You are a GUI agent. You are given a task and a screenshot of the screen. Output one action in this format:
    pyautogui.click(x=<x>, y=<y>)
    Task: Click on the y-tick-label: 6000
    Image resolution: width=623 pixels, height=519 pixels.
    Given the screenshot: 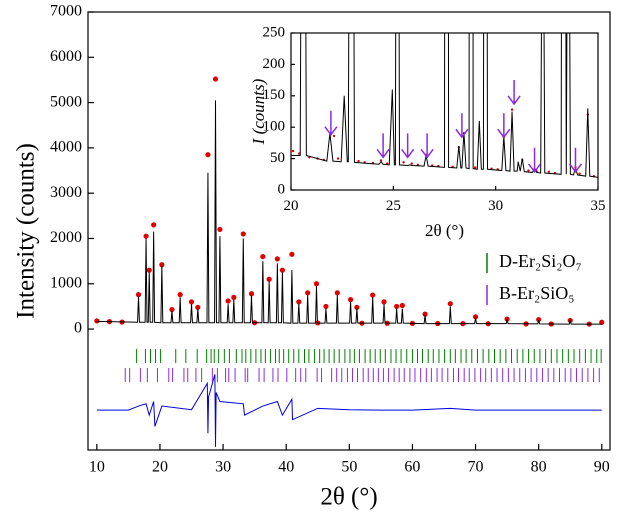 What is the action you would take?
    pyautogui.click(x=66, y=56)
    